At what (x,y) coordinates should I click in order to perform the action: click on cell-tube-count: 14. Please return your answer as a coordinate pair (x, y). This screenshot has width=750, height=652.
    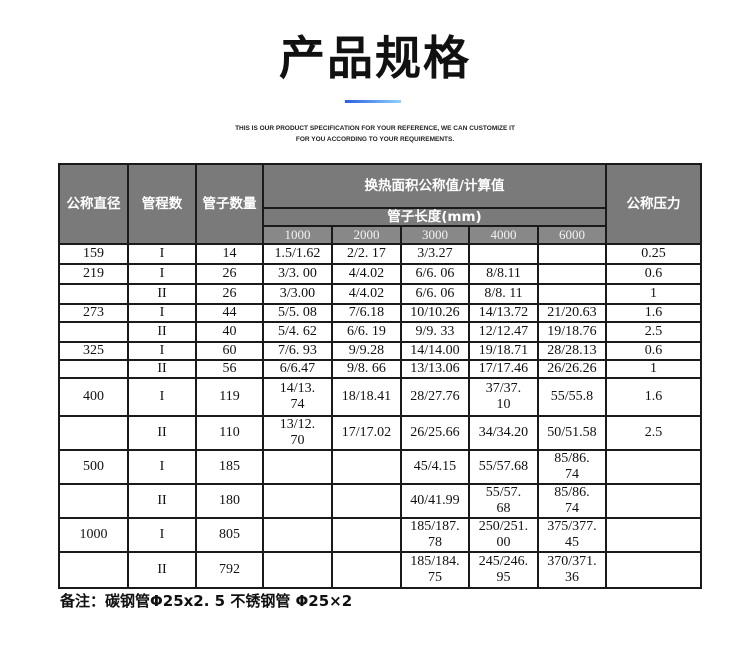
    Looking at the image, I should click on (229, 254).